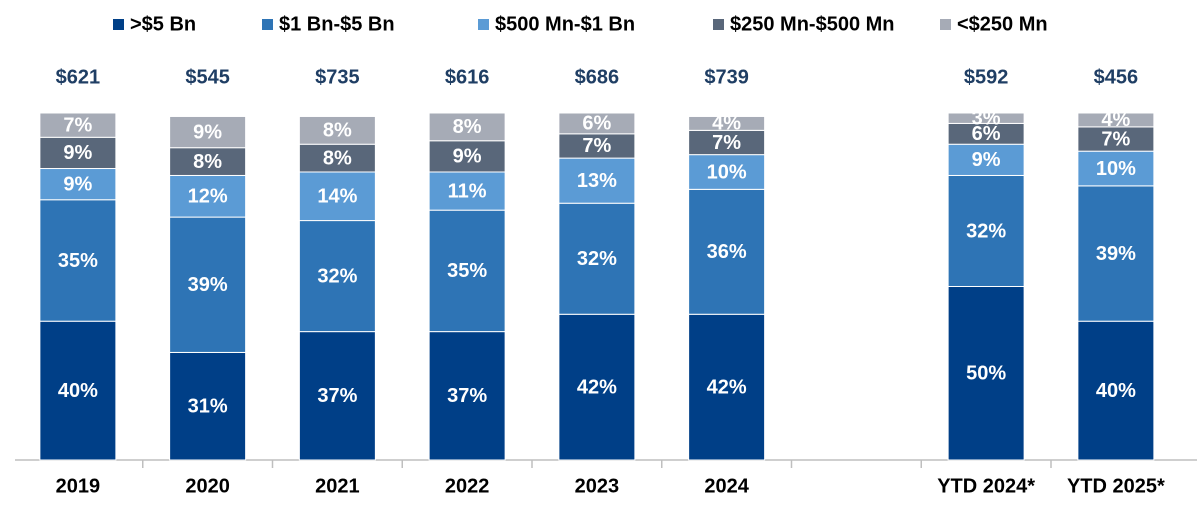  Describe the element at coordinates (1116, 486) in the screenshot. I see `x-tick-label: YTD 2025*` at that location.